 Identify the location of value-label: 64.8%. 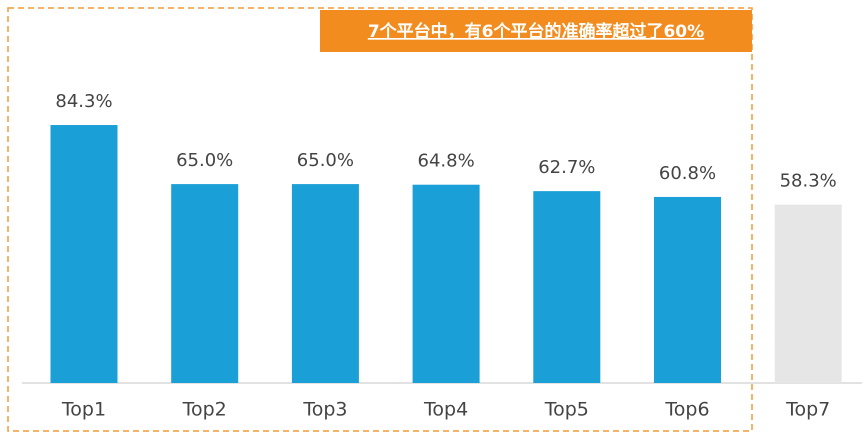
(446, 161).